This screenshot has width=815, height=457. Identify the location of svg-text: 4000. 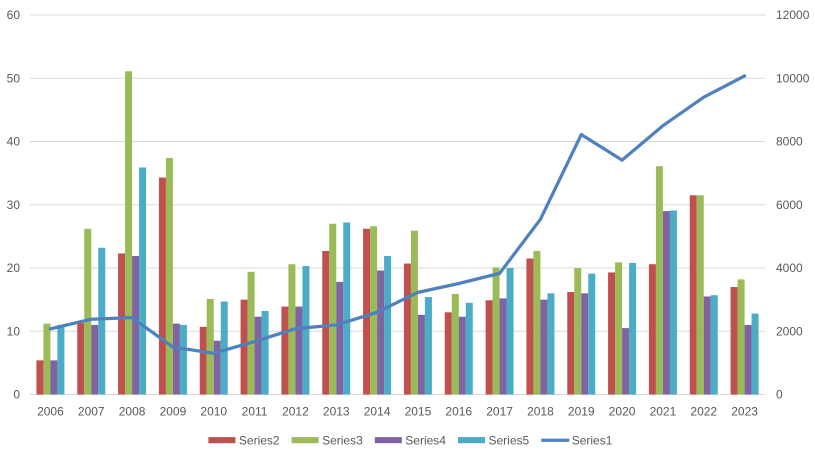
(789, 268).